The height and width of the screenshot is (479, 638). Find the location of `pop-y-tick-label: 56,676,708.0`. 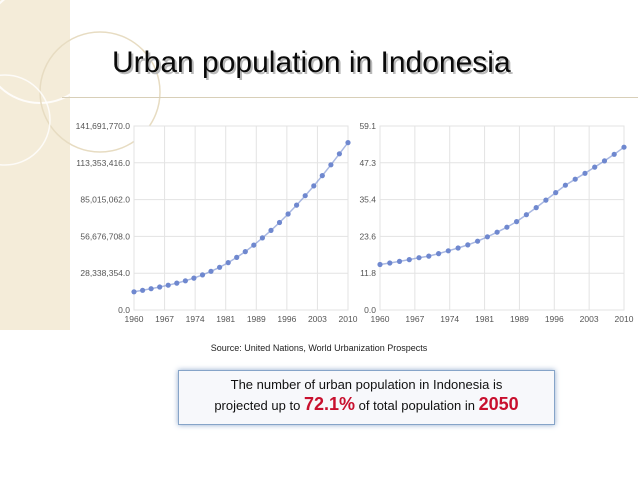

pop-y-tick-label: 56,676,708.0 is located at coordinates (105, 236).